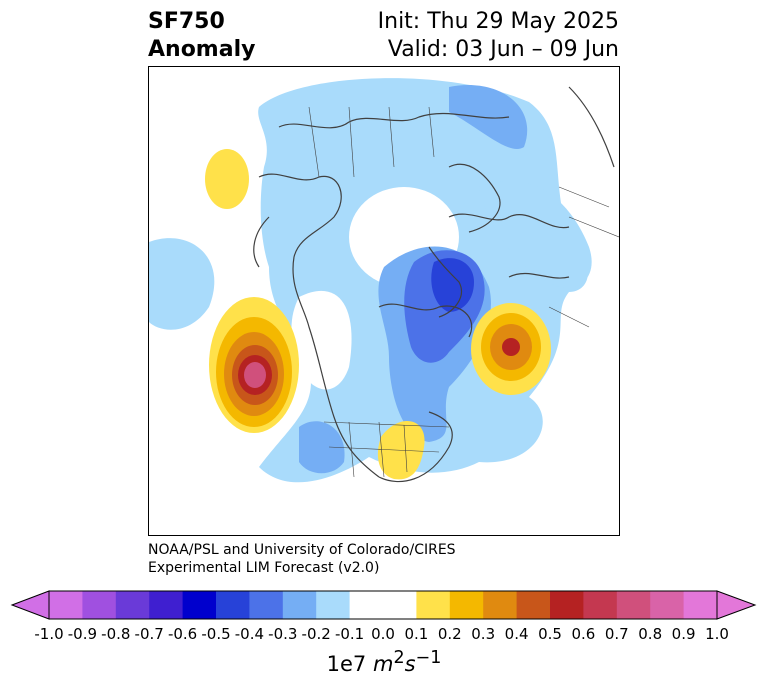  I want to click on colorbar-tick-label: -0.2, so click(316, 634).